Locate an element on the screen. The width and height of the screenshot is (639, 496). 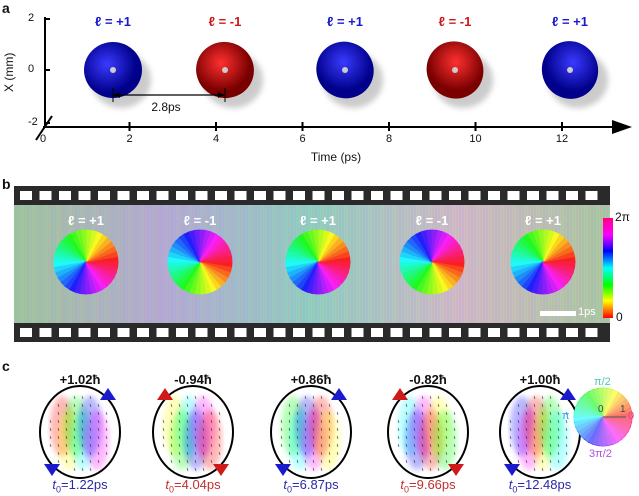
phase-vortex is located at coordinates (432, 262).